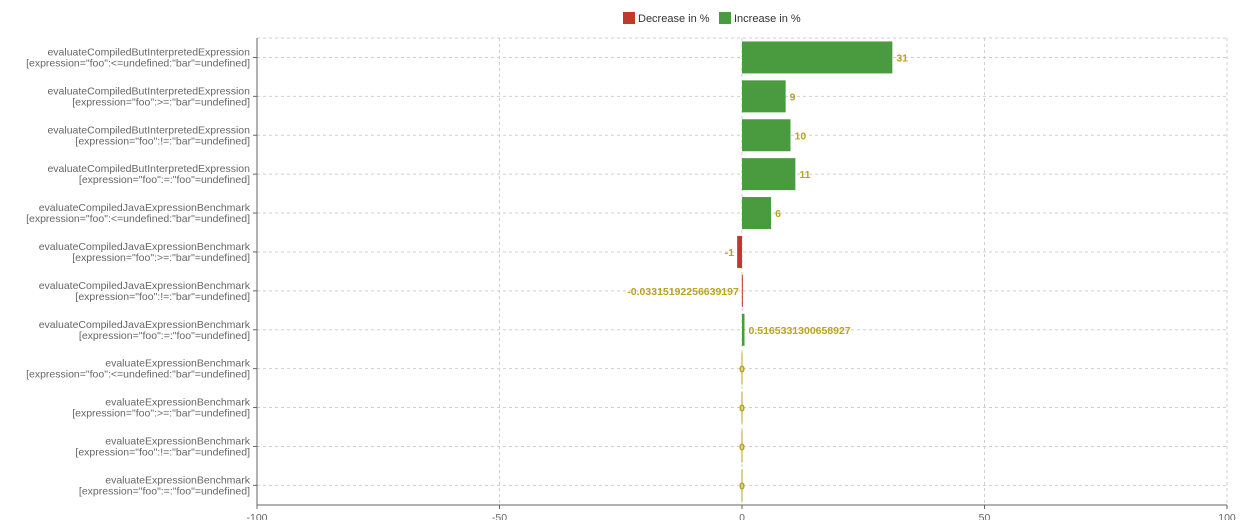 The width and height of the screenshot is (1245, 520). Describe the element at coordinates (778, 214) in the screenshot. I see `data-label: 6` at that location.